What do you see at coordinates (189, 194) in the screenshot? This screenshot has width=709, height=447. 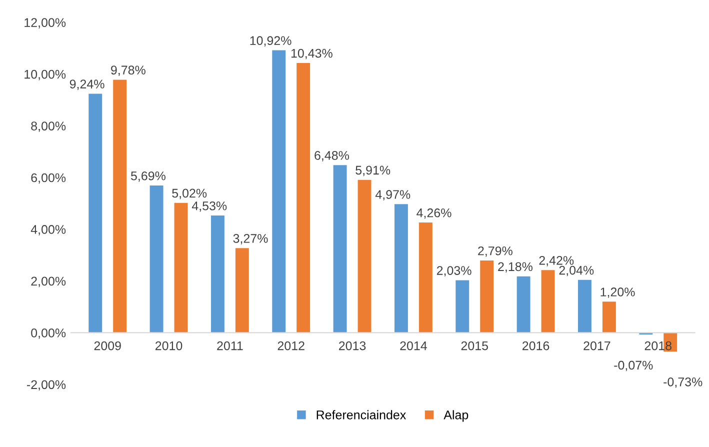 I see `data-label: 5,02%` at bounding box center [189, 194].